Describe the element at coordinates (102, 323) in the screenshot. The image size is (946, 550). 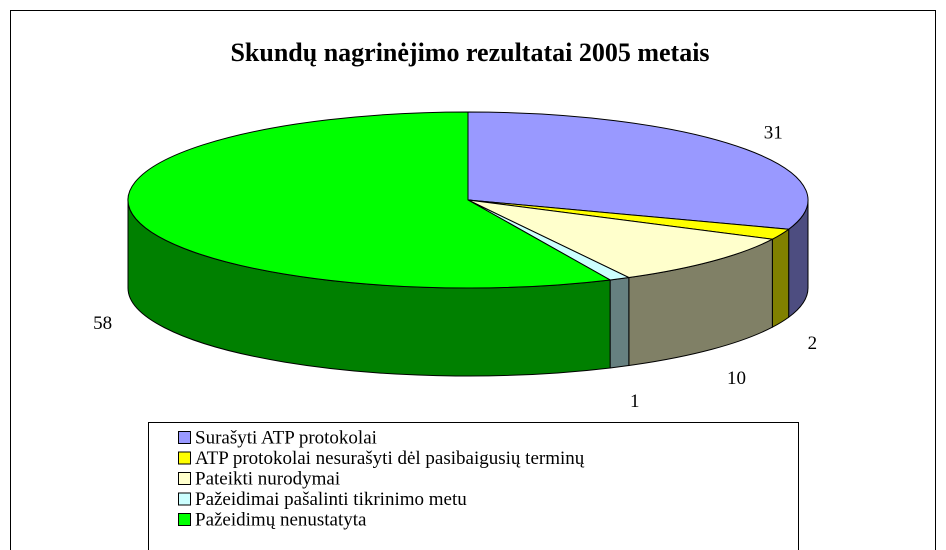
I see `data-label: 58` at that location.